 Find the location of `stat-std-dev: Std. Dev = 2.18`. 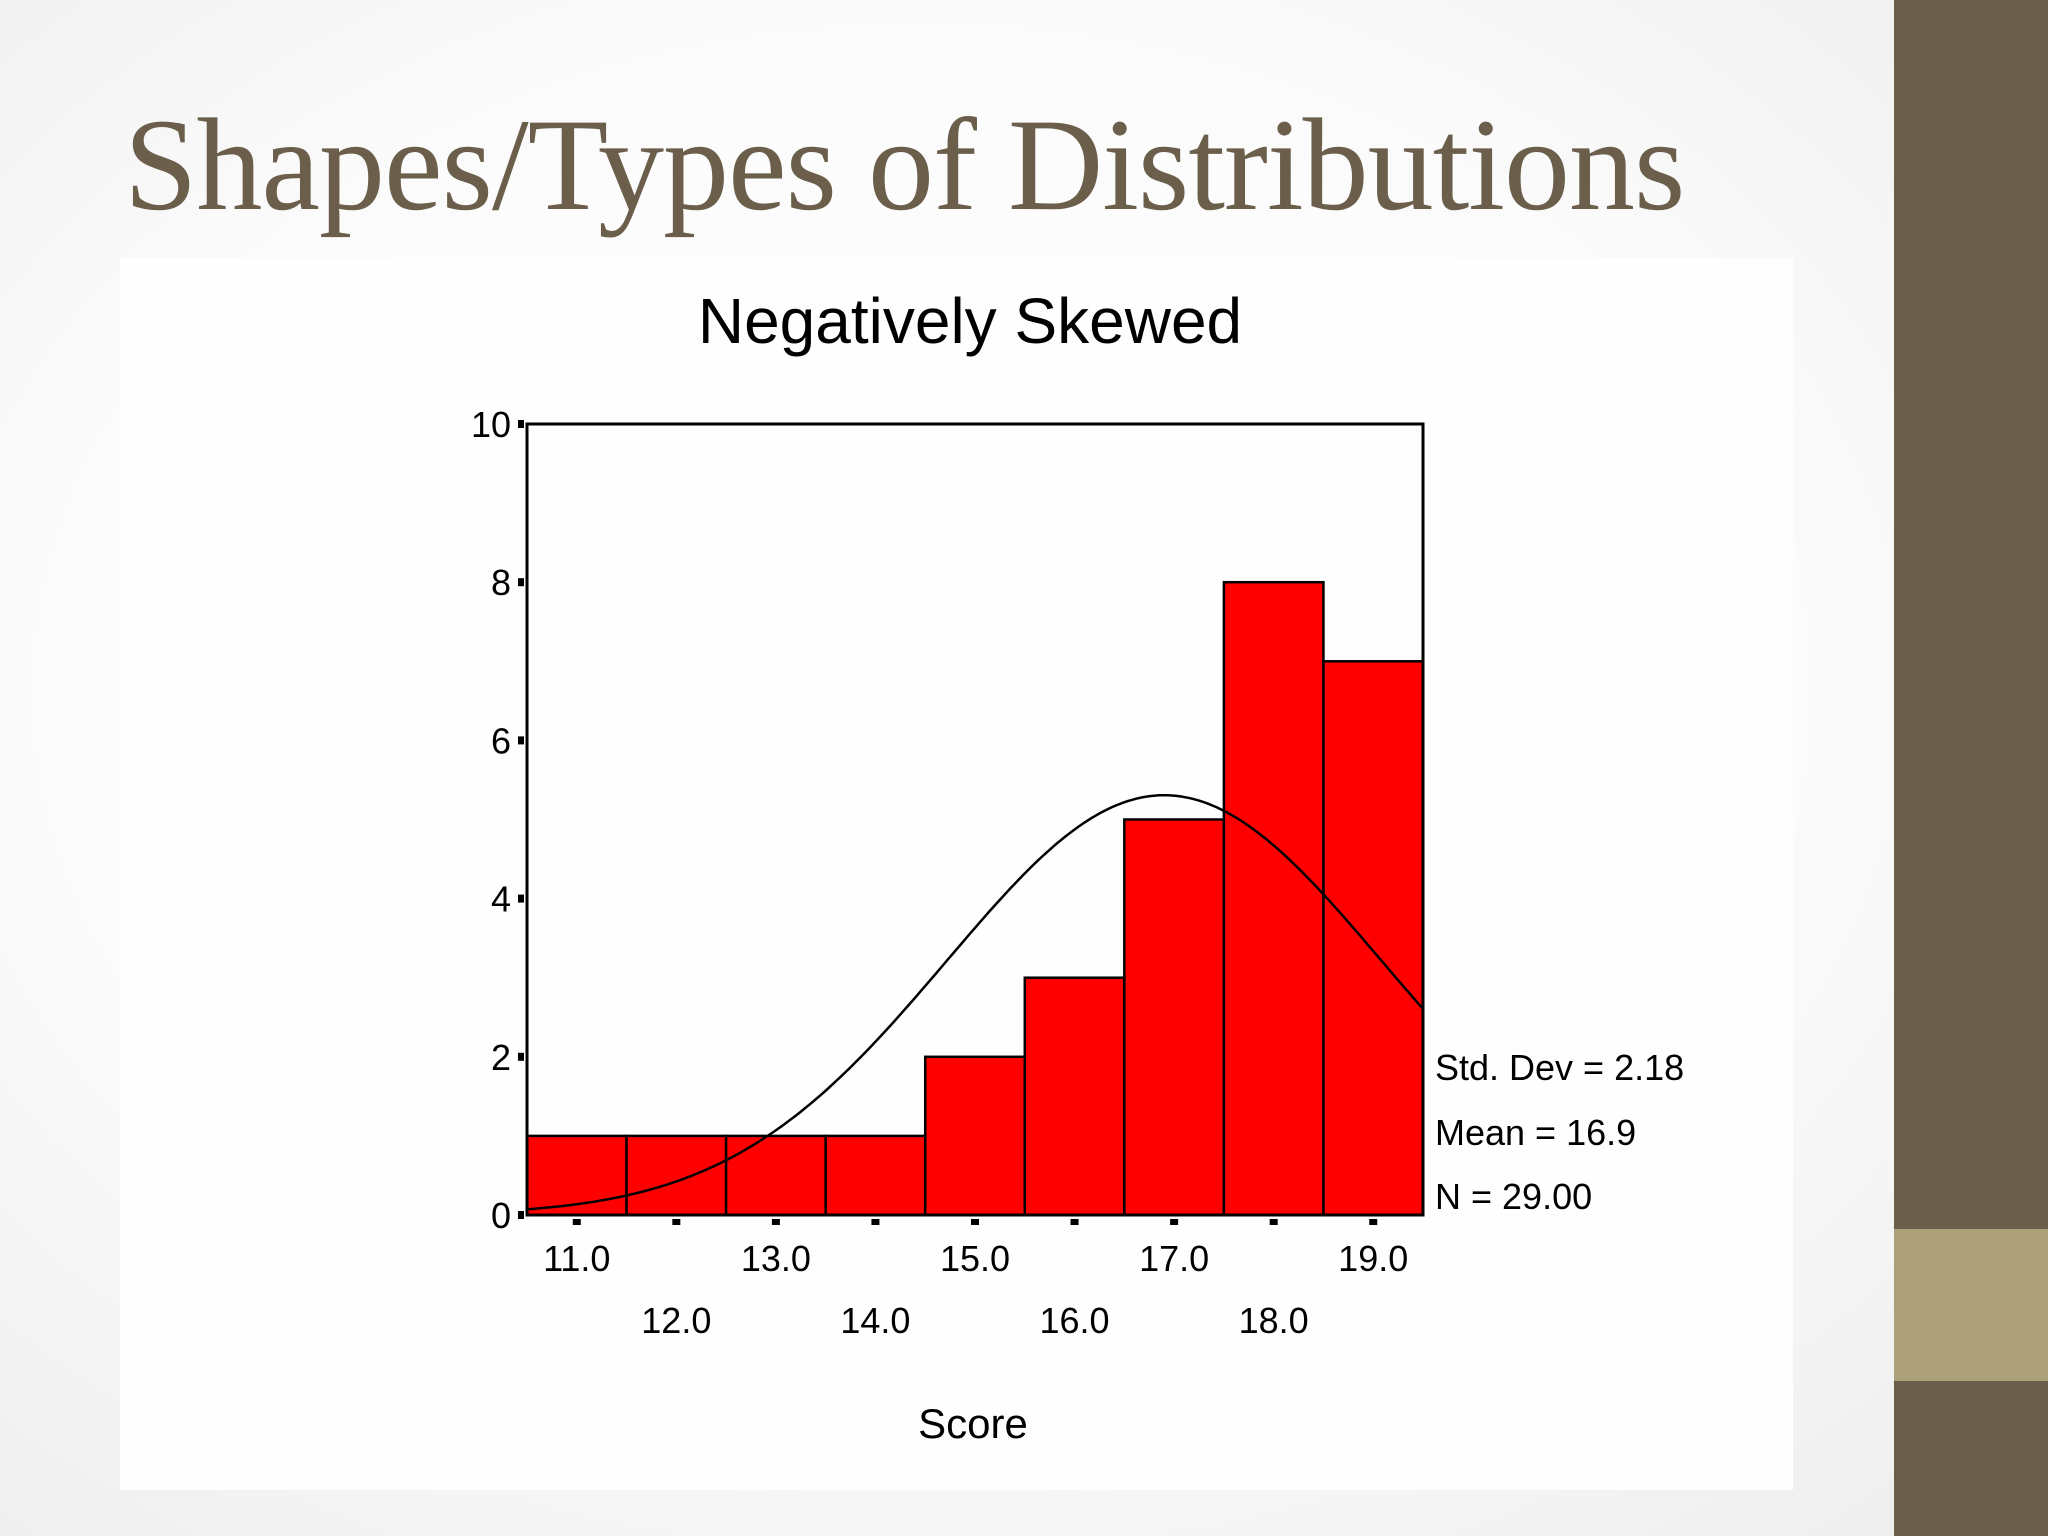

stat-std-dev: Std. Dev = 2.18 is located at coordinates (1559, 1067).